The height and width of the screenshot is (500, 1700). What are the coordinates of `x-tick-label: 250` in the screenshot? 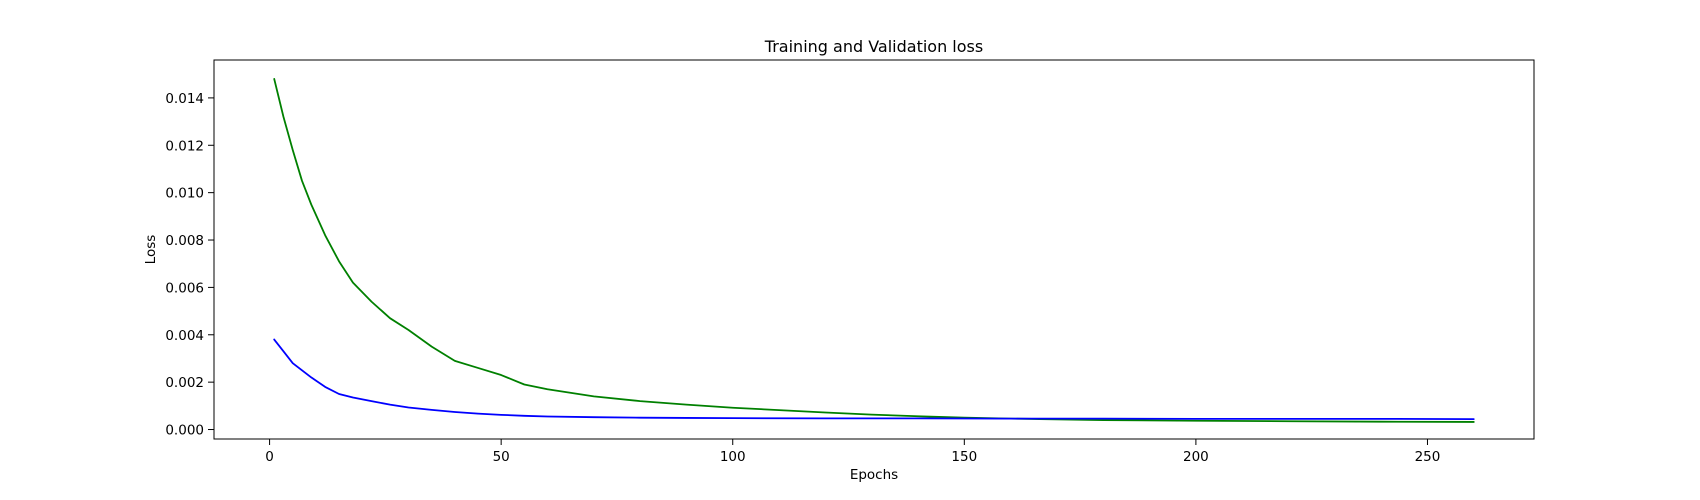 It's located at (1428, 457).